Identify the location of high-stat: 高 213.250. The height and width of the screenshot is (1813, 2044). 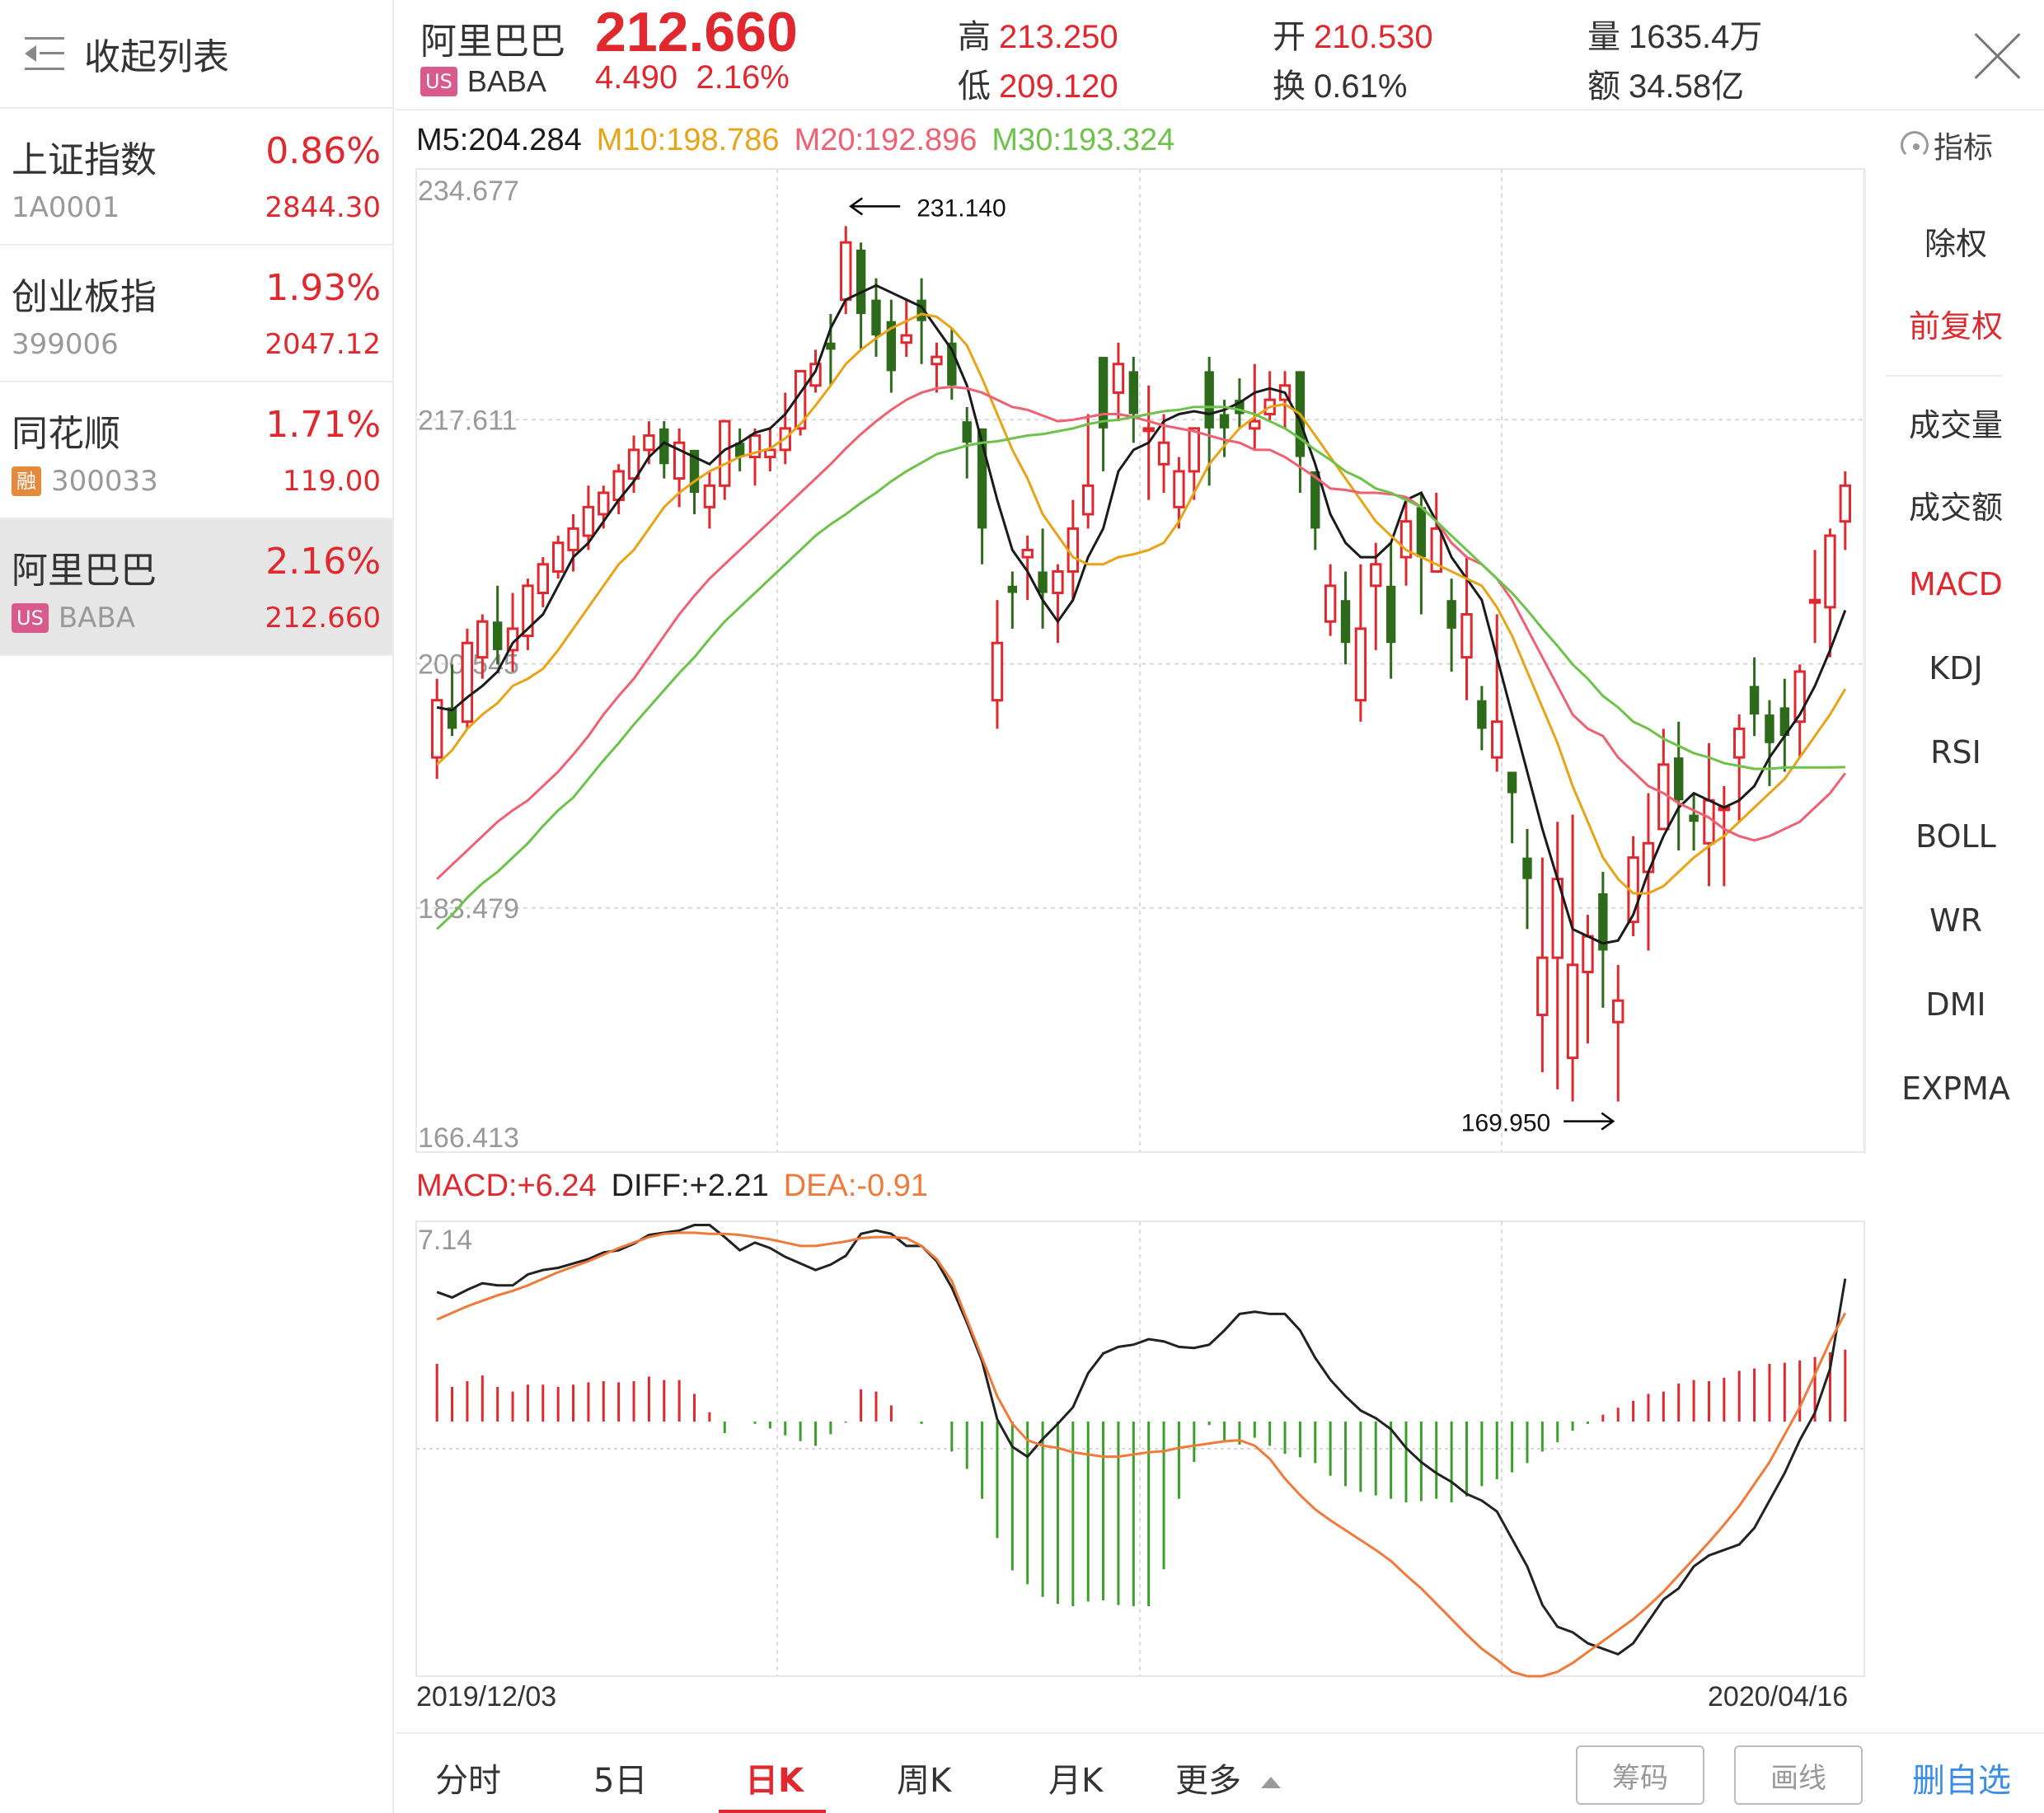
(1038, 37).